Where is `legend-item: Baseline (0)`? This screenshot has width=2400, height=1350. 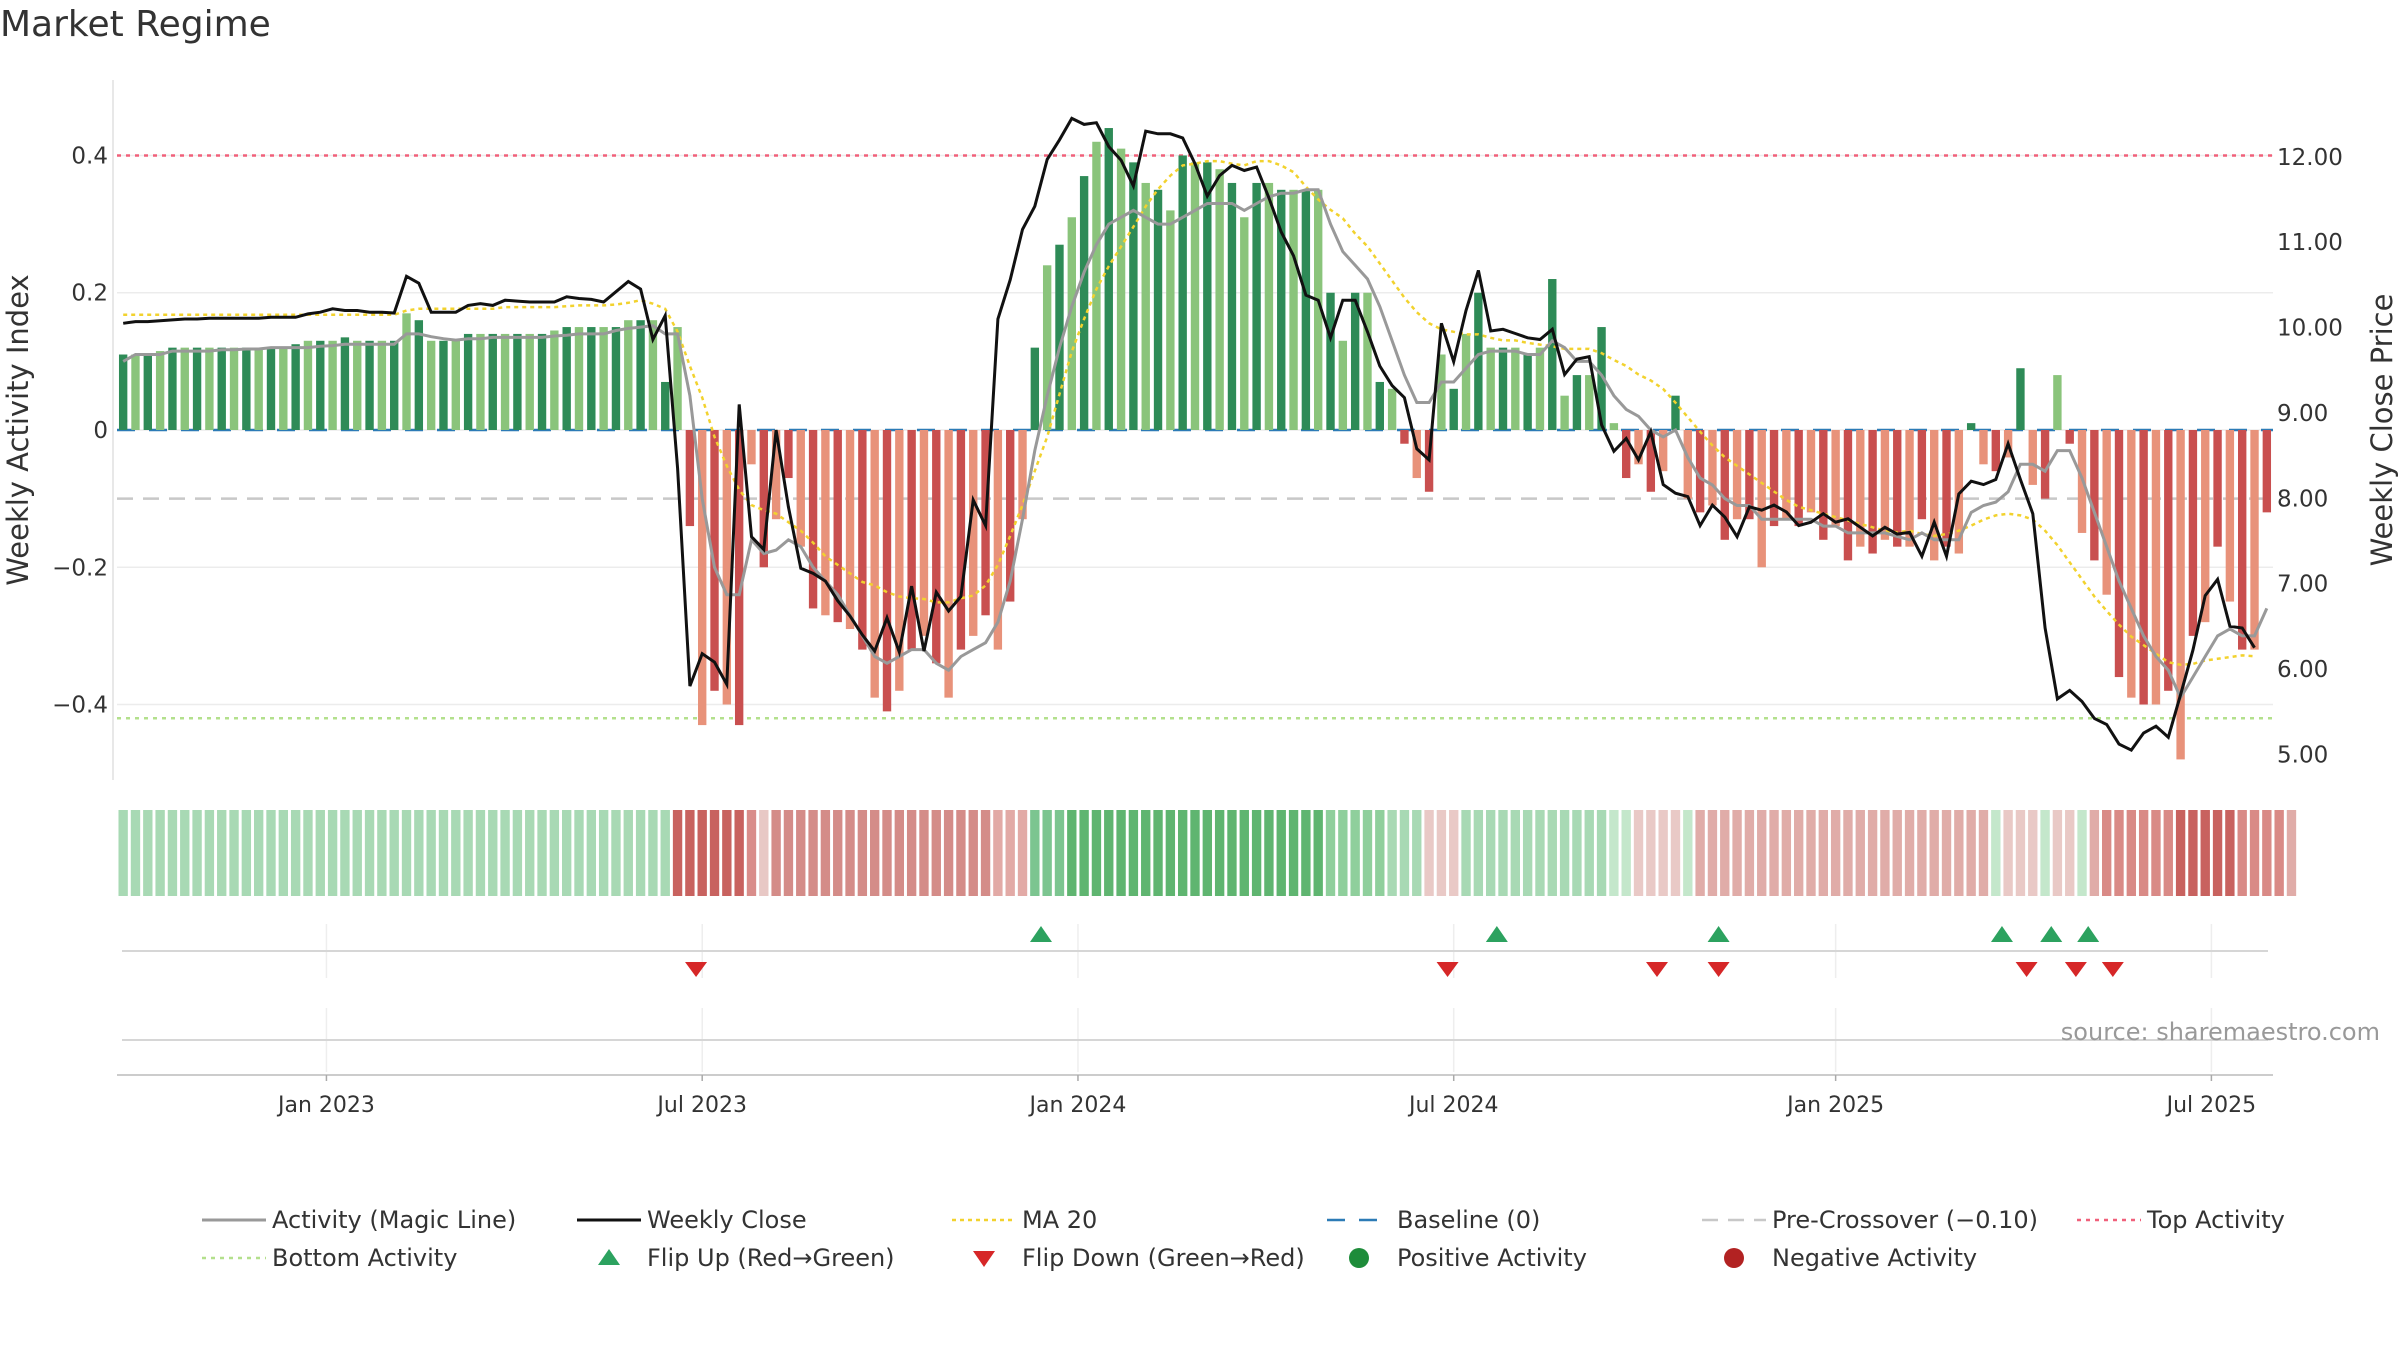
legend-item: Baseline (0) is located at coordinates (1512, 1220).